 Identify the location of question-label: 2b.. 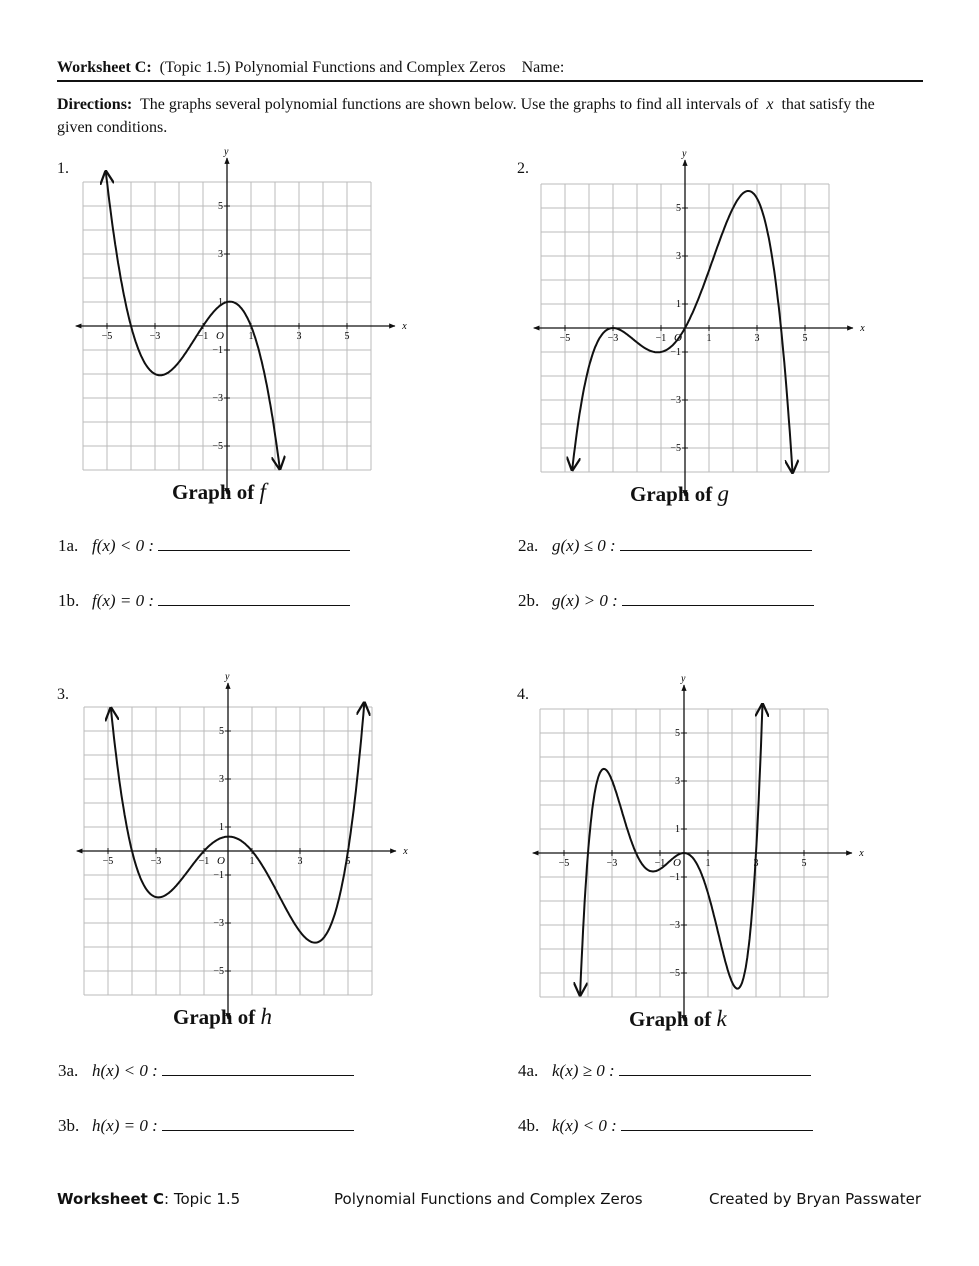
(529, 600).